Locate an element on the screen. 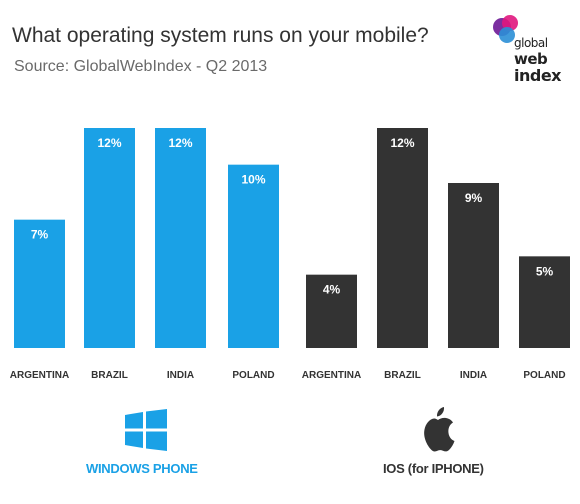 This screenshot has width=580, height=504. bar-1-brazil is located at coordinates (402, 238).